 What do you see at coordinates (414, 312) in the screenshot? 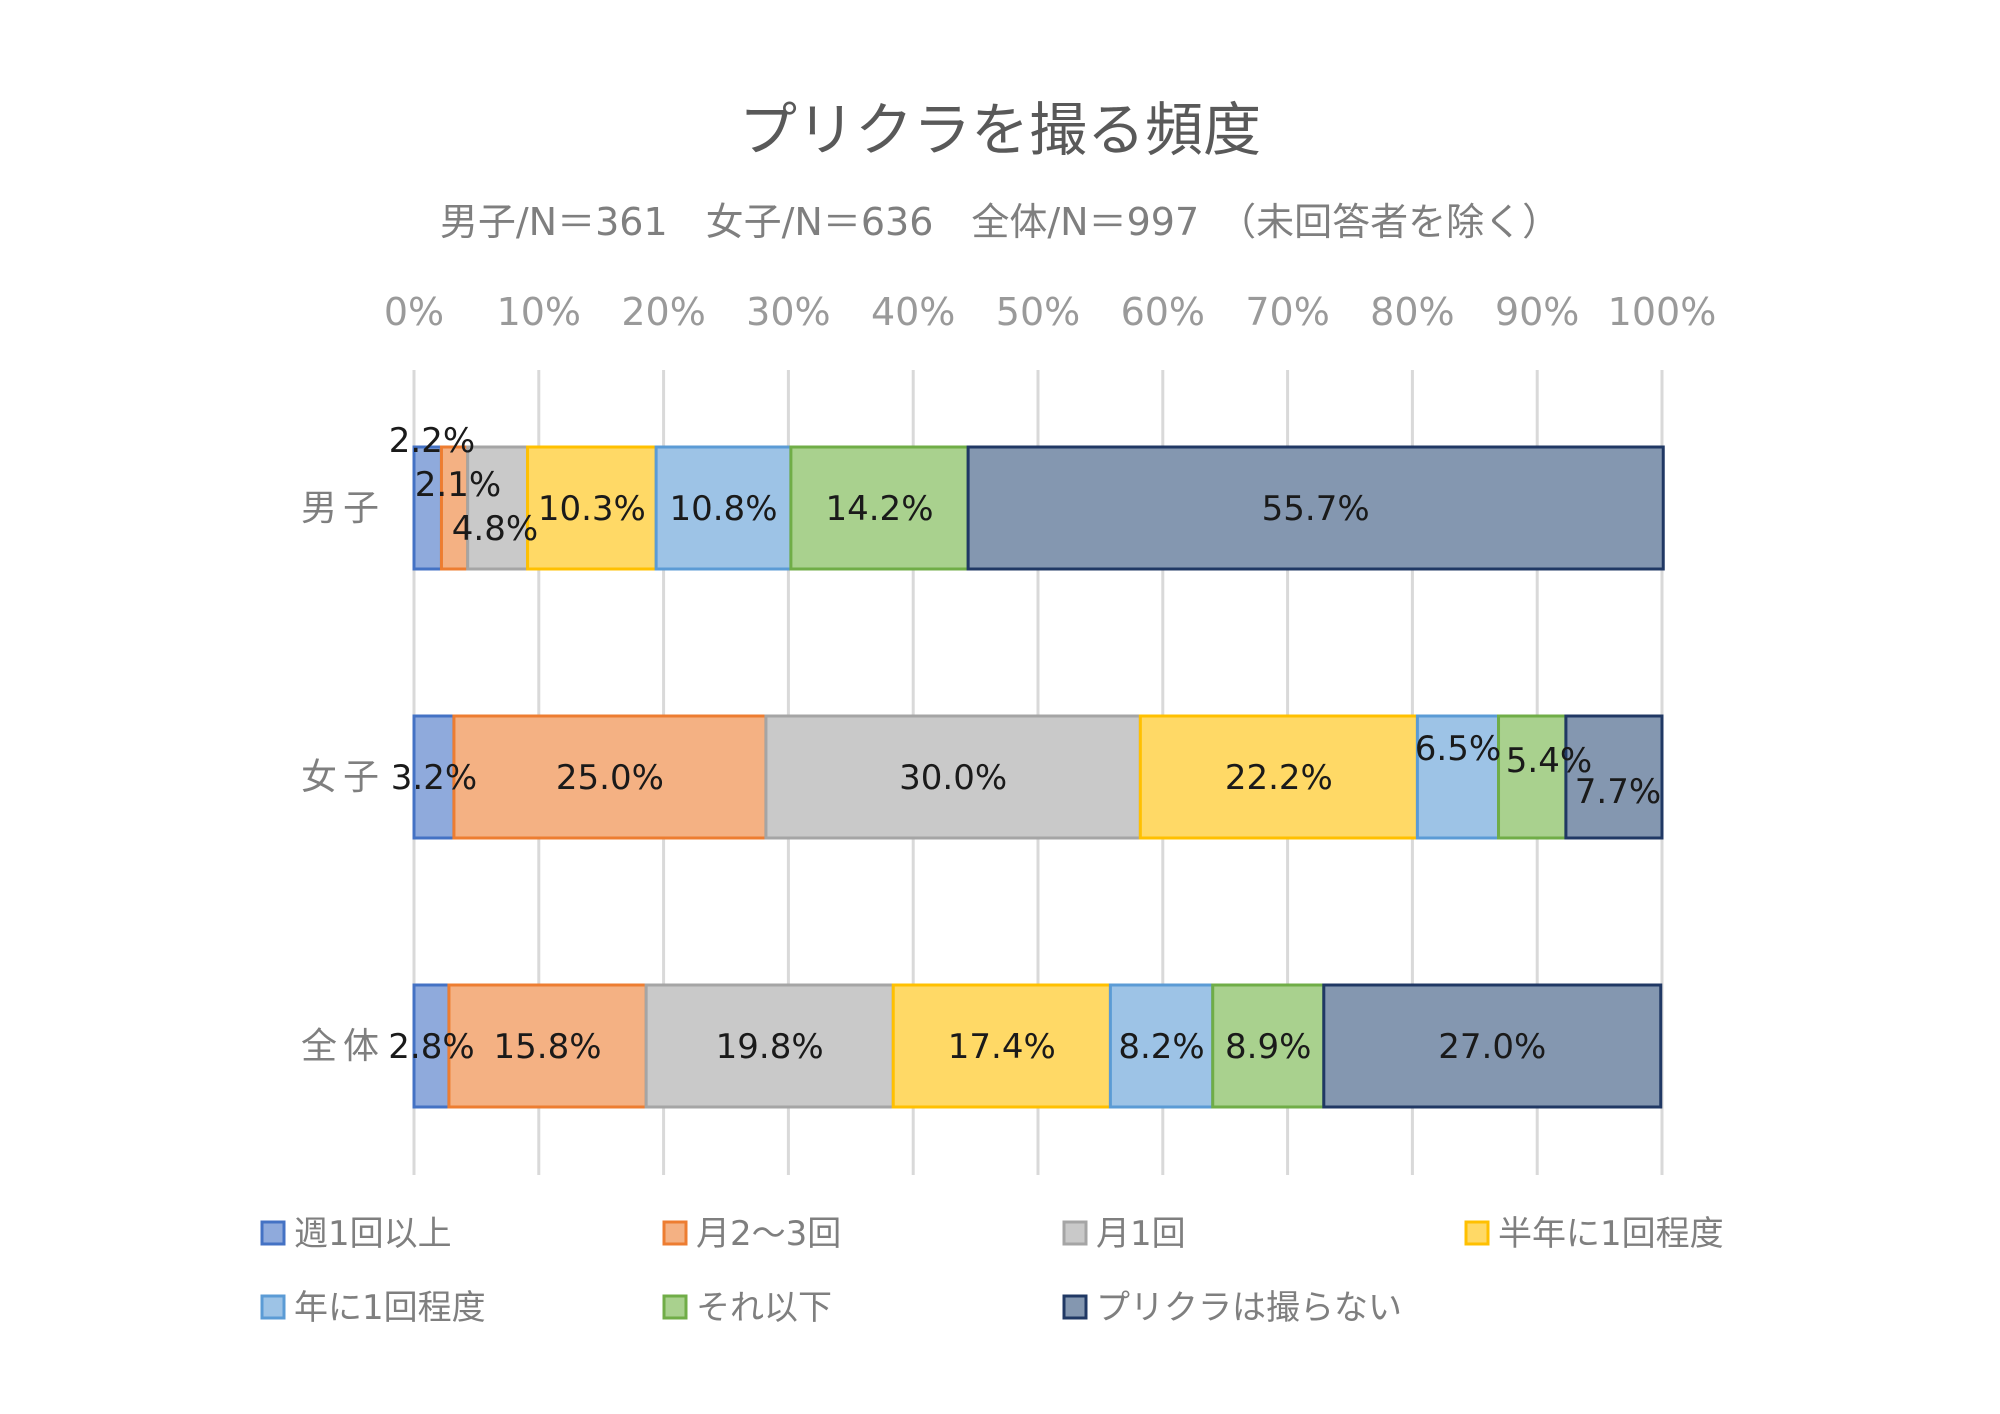
I see `x-tick-label: 0%` at bounding box center [414, 312].